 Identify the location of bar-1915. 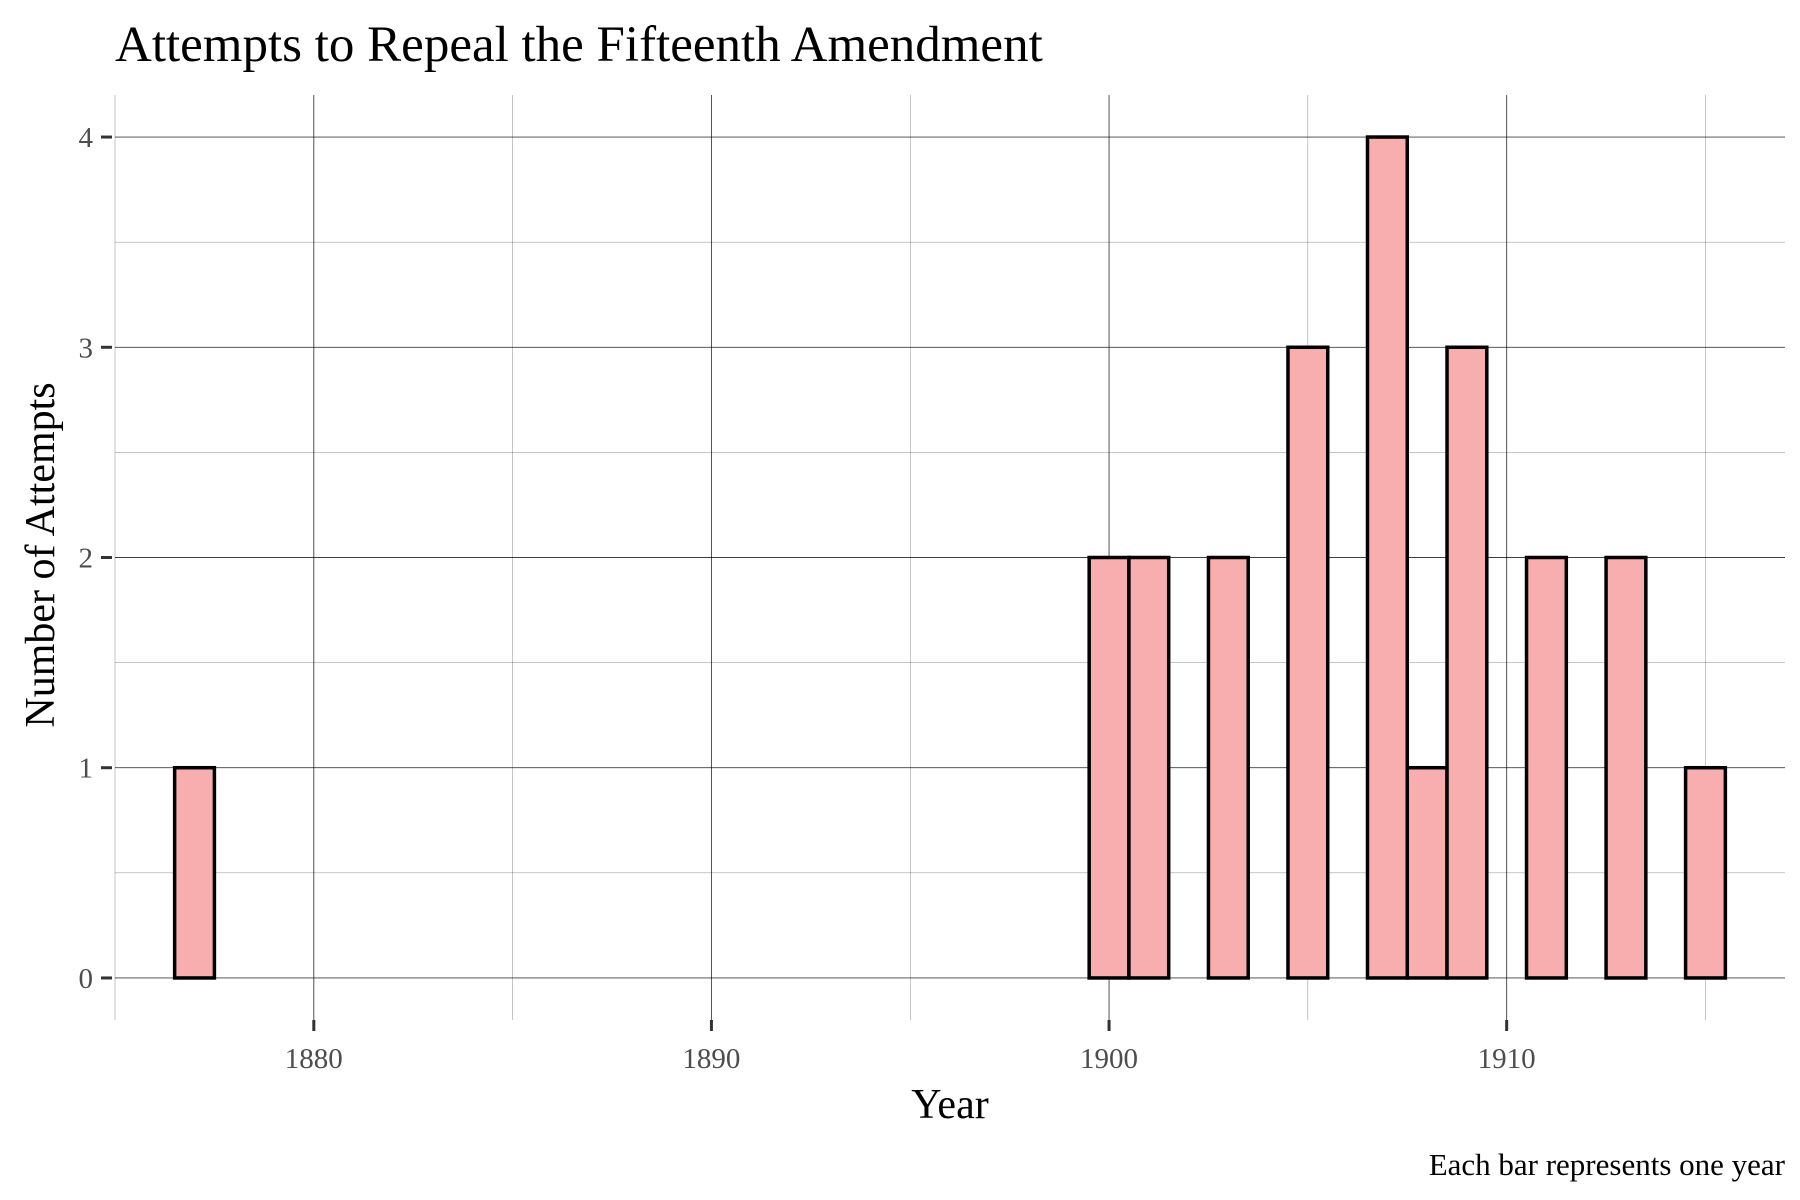
(1705, 872).